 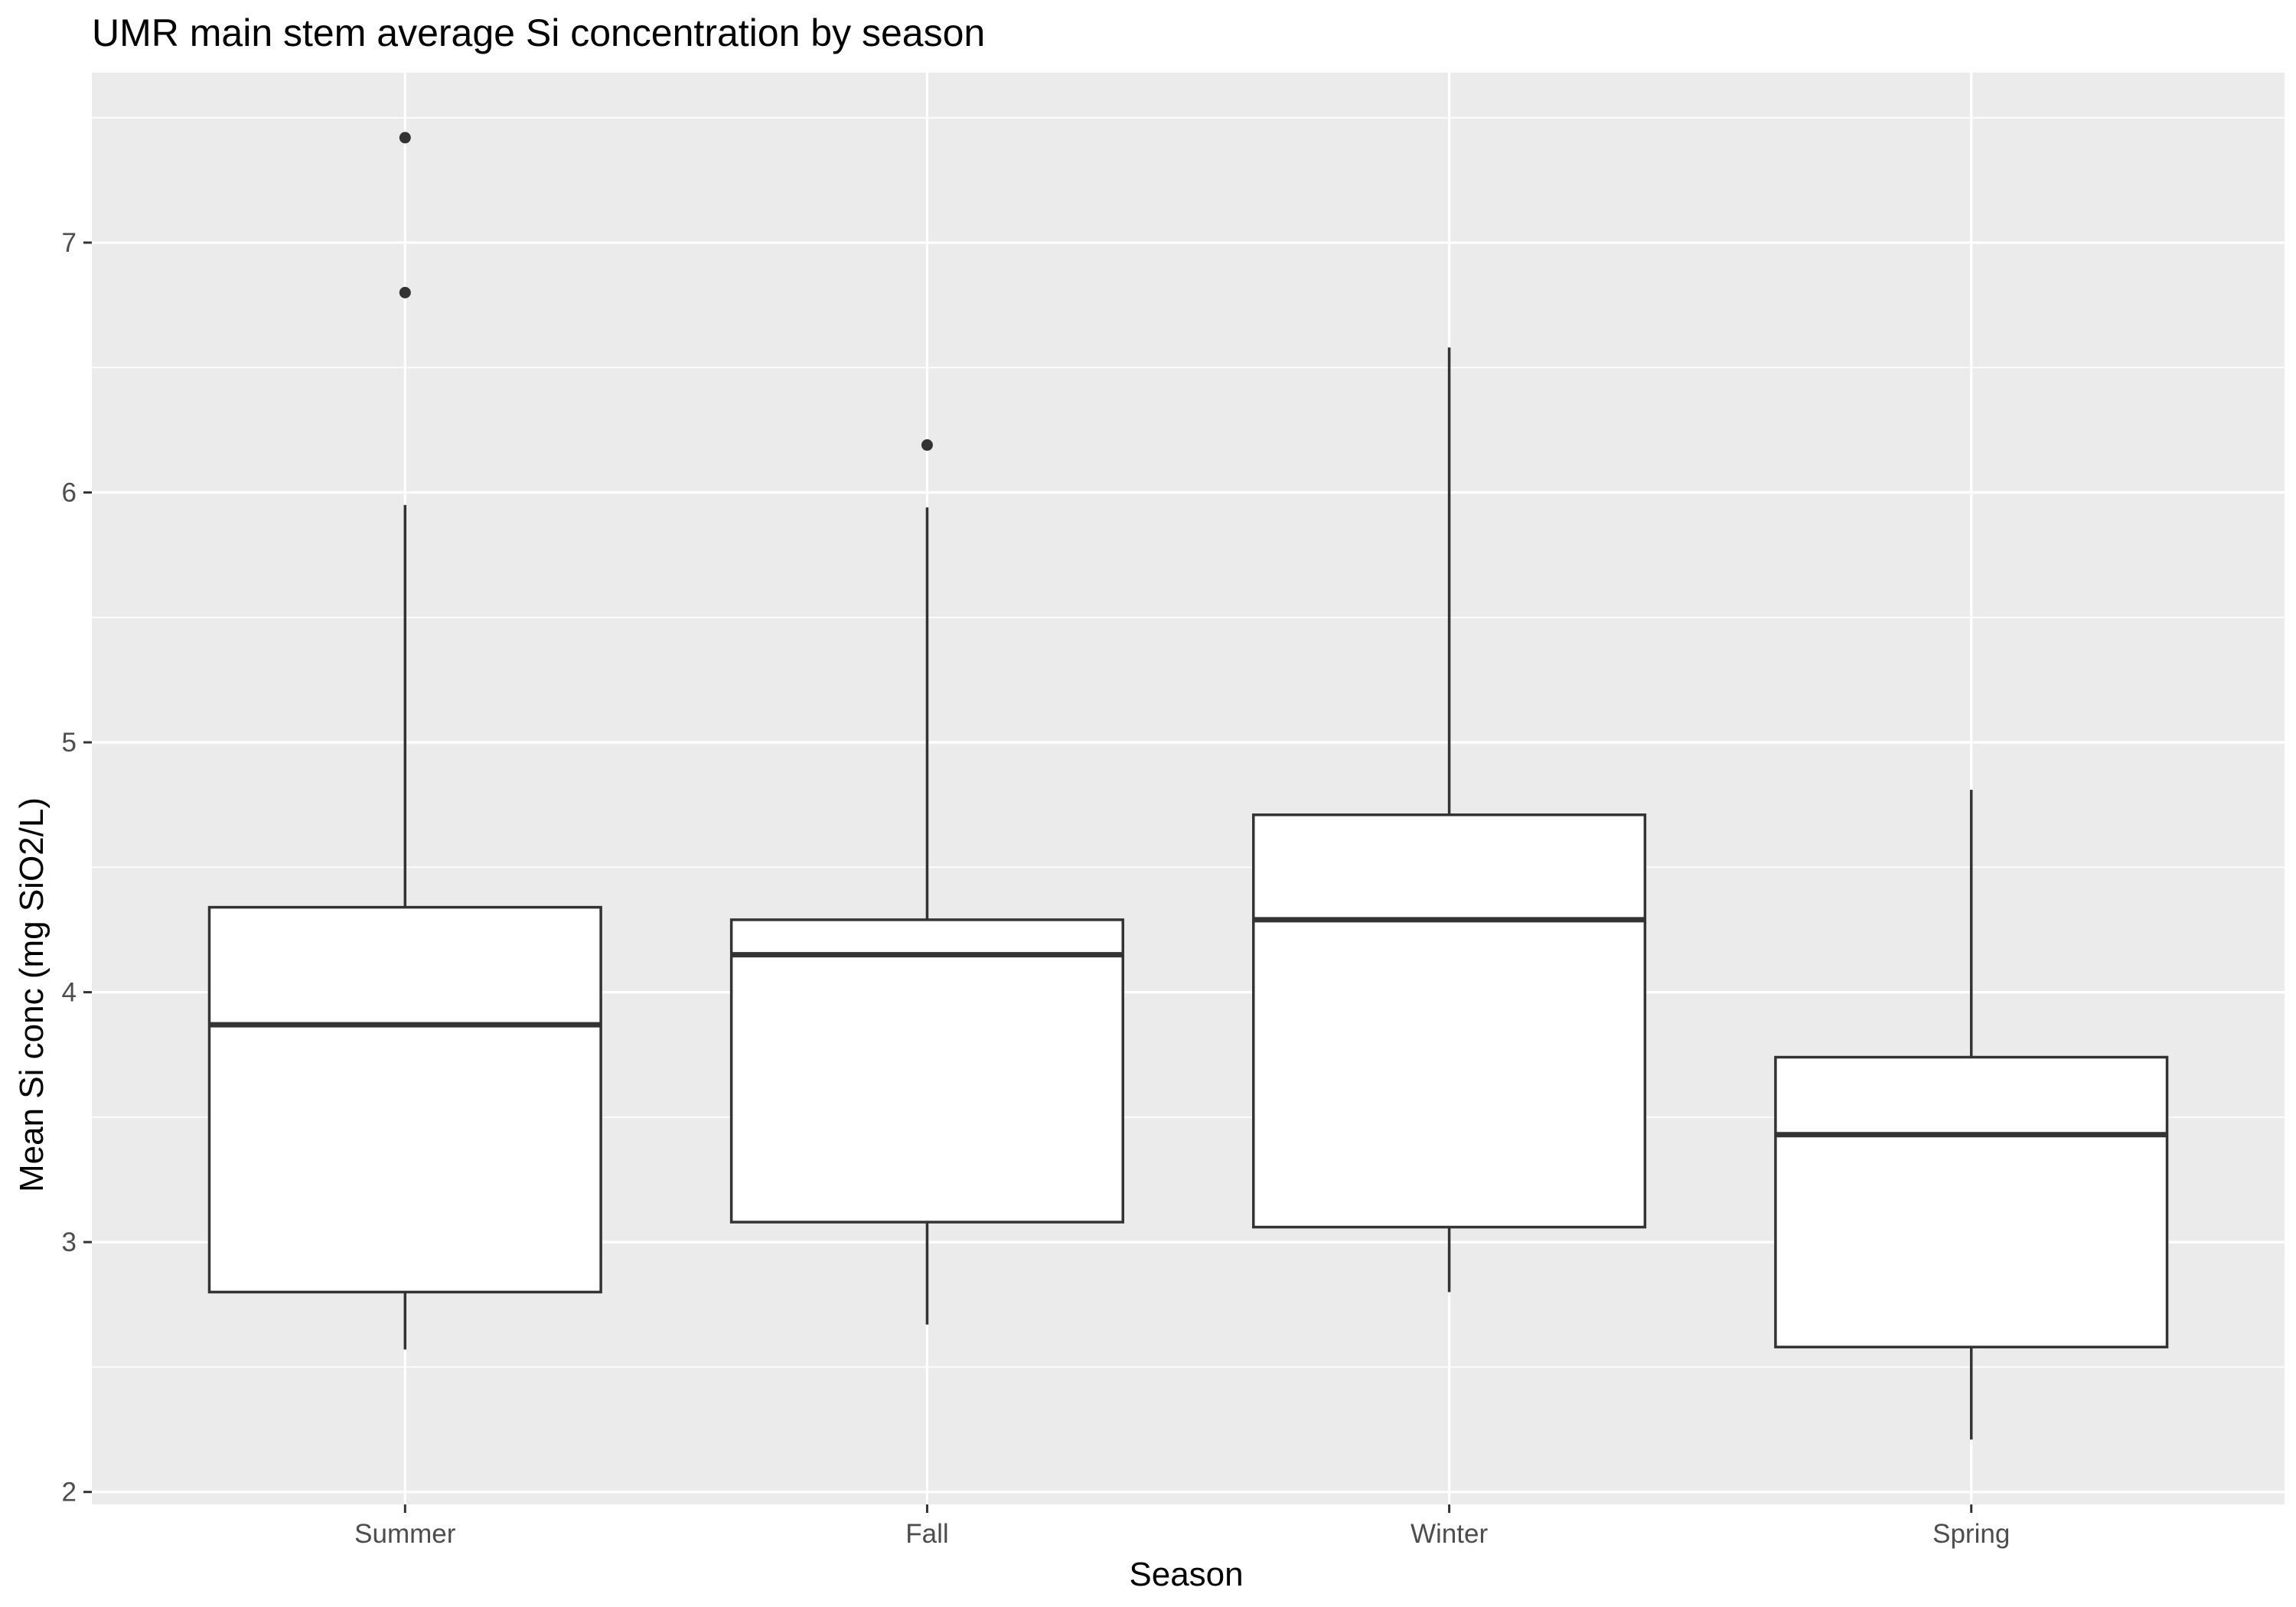 I want to click on y-tick-label: 4, so click(x=69, y=993).